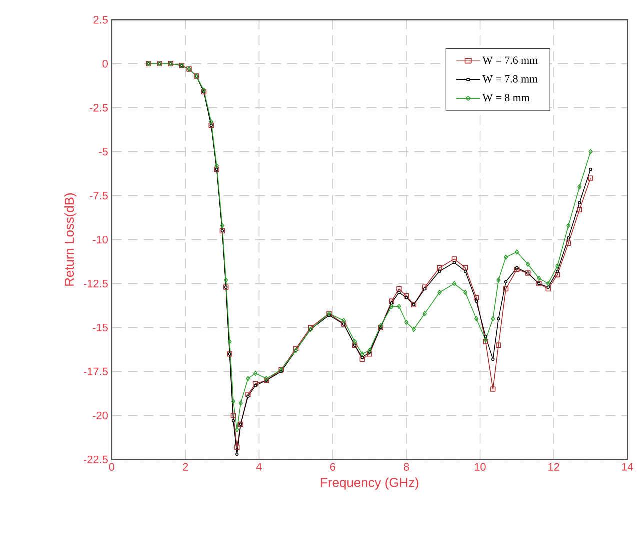  What do you see at coordinates (628, 467) in the screenshot?
I see `x-tick-label: 14` at bounding box center [628, 467].